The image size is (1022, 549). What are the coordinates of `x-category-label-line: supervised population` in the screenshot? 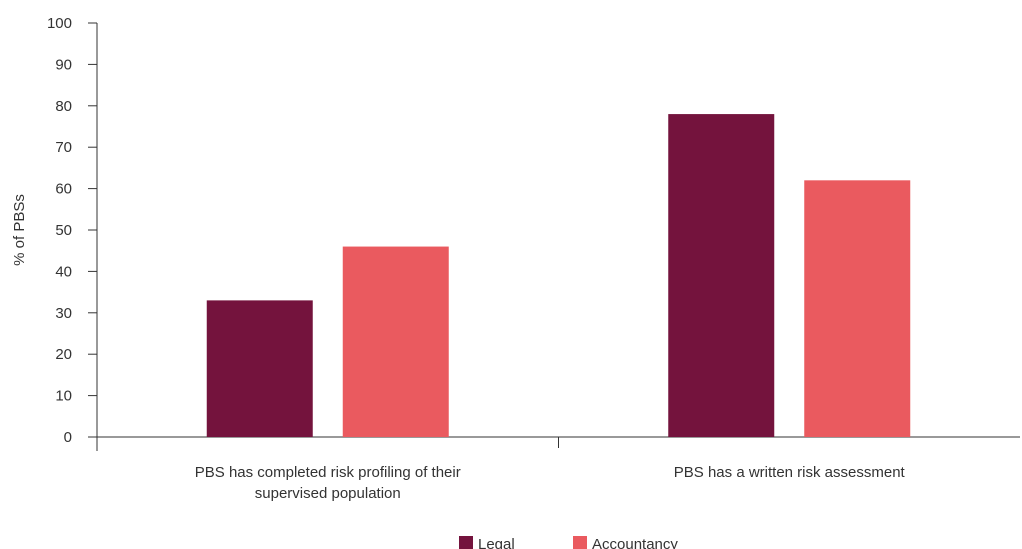 It's located at (328, 493).